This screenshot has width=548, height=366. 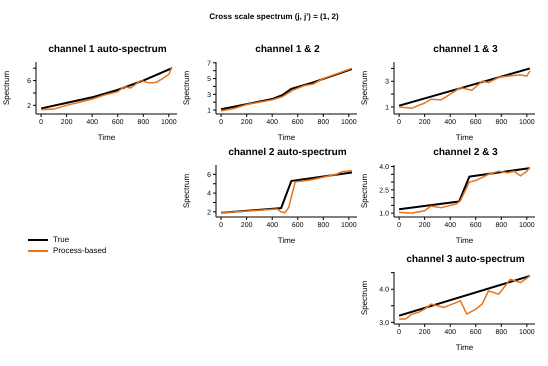 What do you see at coordinates (287, 50) in the screenshot?
I see `chart-title: channel 1 & 2` at bounding box center [287, 50].